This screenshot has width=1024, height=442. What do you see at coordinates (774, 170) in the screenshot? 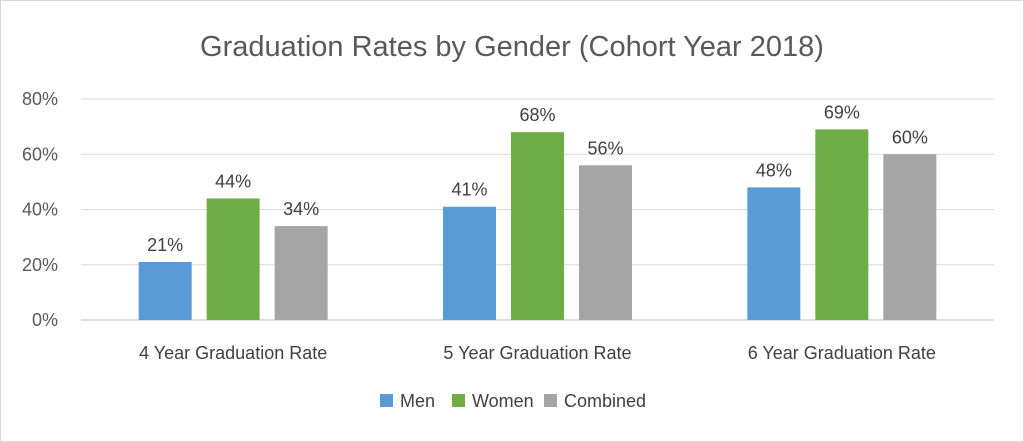
I see `data-label: 48%` at bounding box center [774, 170].